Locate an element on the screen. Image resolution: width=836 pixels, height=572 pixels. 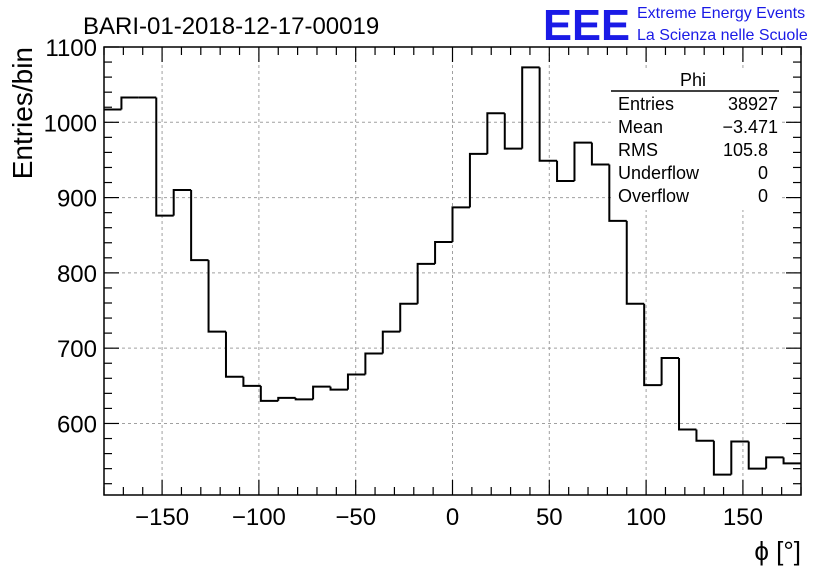
x-tick-labels: −150 −100 −50 0 50 100 150 is located at coordinates (449, 517).